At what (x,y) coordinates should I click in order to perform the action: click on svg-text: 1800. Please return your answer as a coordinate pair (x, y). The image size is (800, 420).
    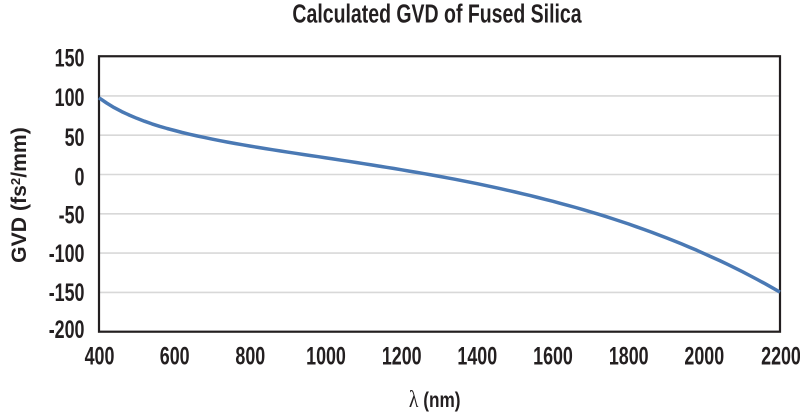
    Looking at the image, I should click on (629, 355).